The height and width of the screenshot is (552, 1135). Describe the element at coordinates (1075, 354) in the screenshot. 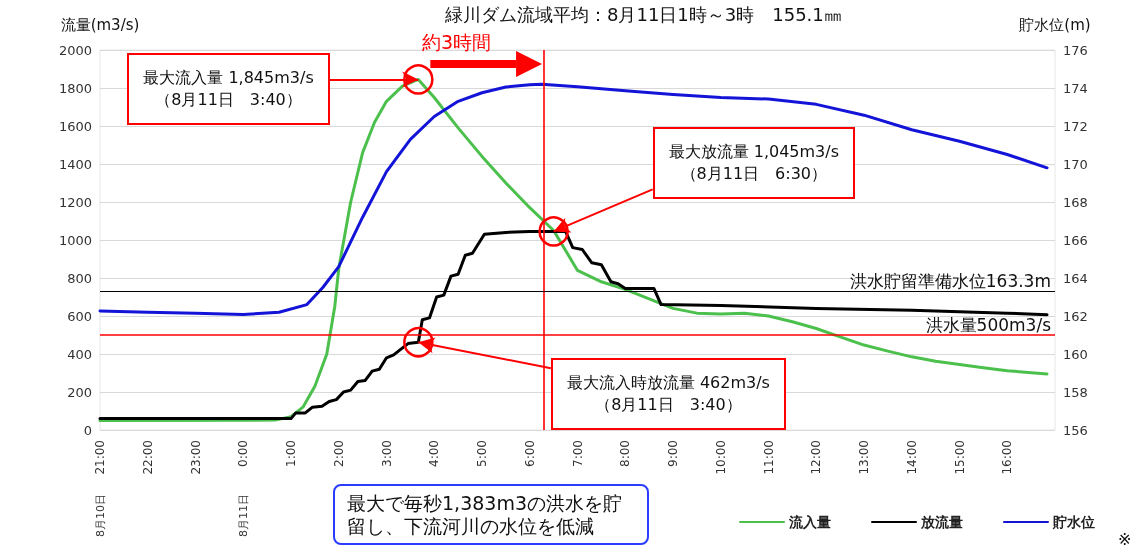

I see `y2-tick-label: 160` at that location.